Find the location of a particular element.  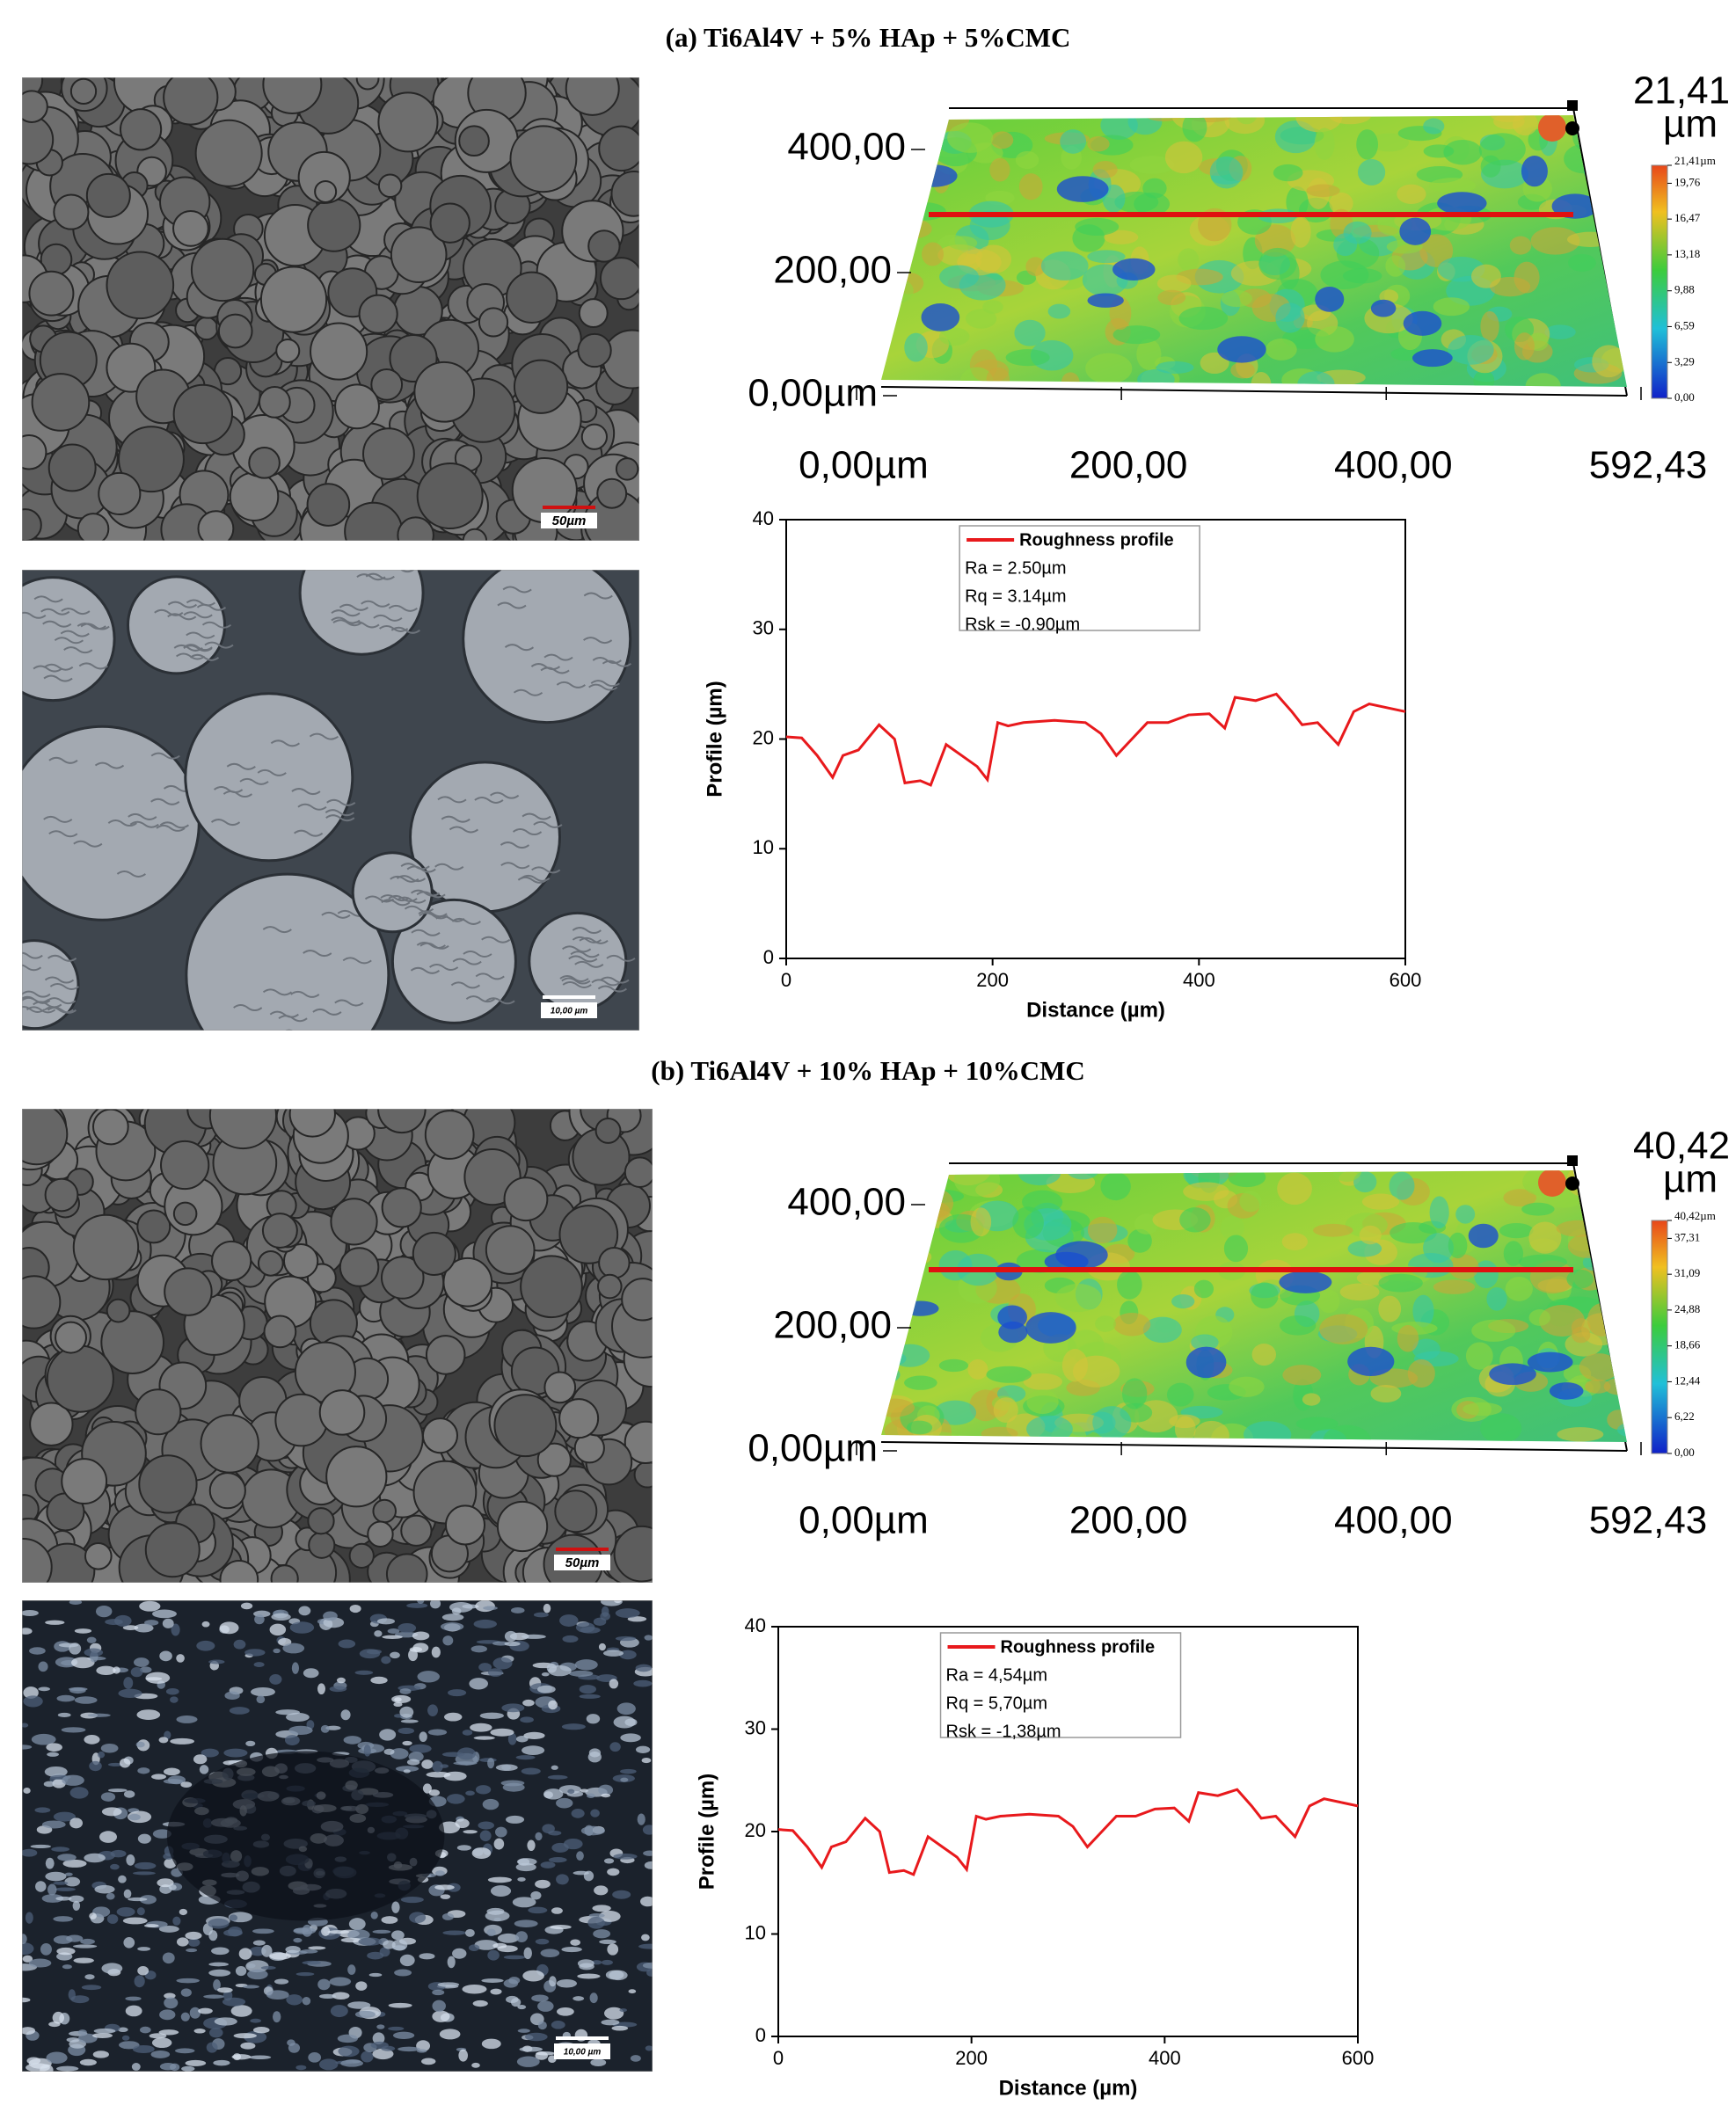

blob is located at coordinates (393, 893).